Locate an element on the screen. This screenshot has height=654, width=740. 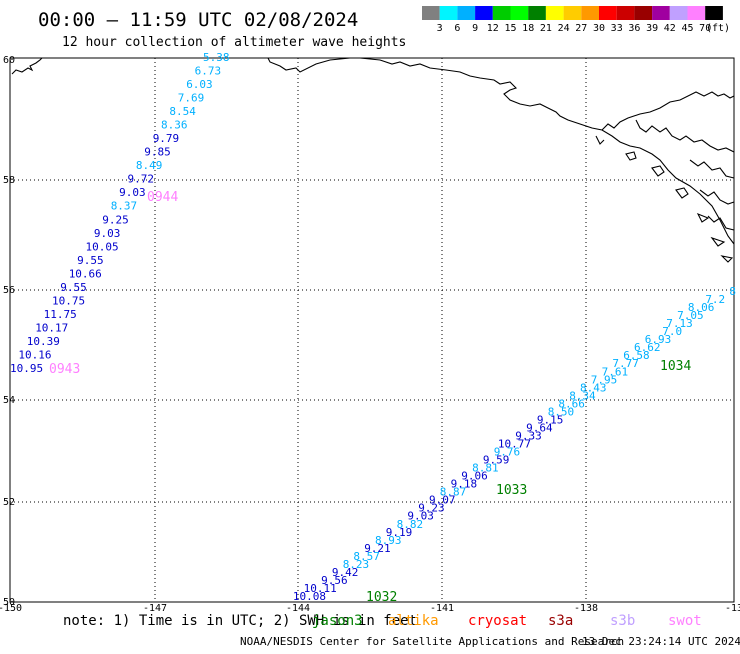
latitude-label: 60 is located at coordinates (9, 60).